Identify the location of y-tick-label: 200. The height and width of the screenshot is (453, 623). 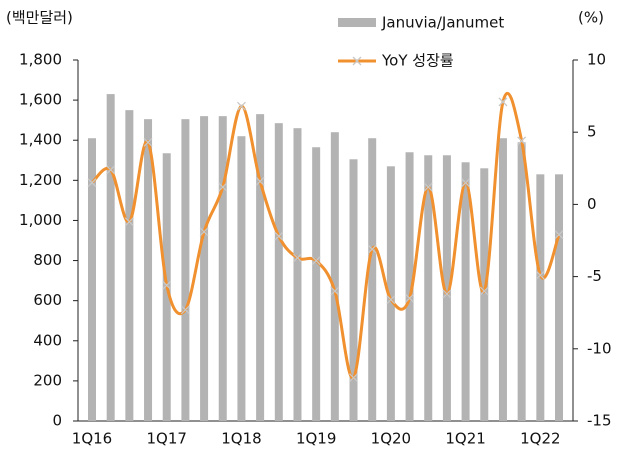
(47, 380).